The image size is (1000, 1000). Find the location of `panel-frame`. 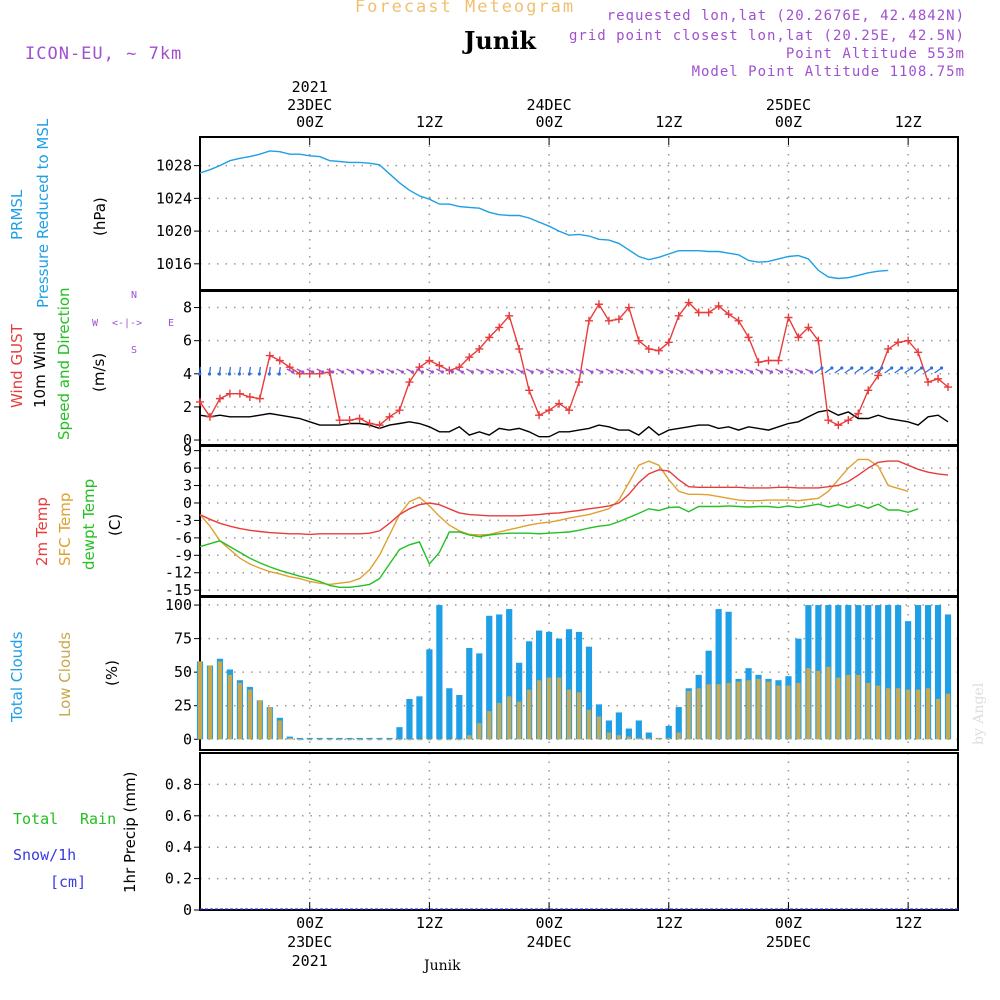

panel-frame is located at coordinates (579, 213).